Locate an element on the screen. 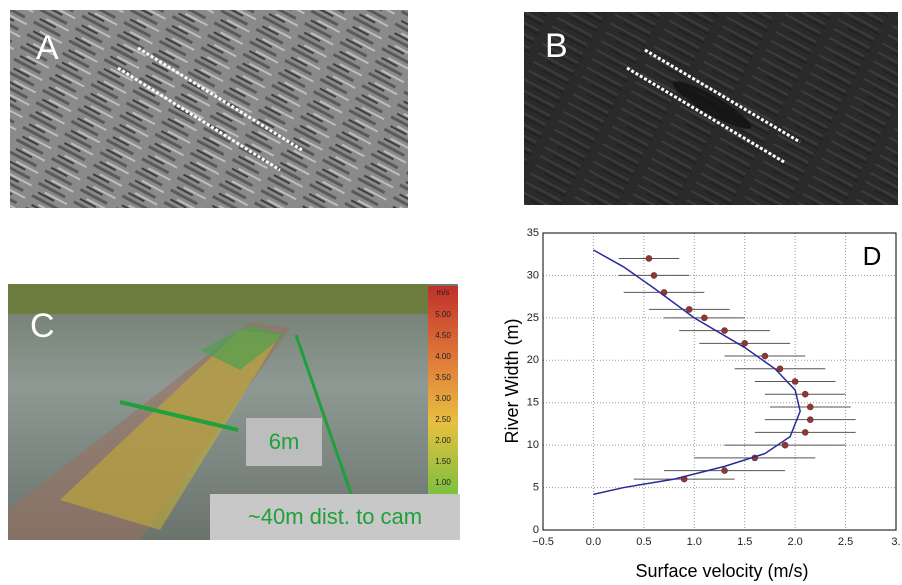  y-tick-label: 0 is located at coordinates (536, 530).